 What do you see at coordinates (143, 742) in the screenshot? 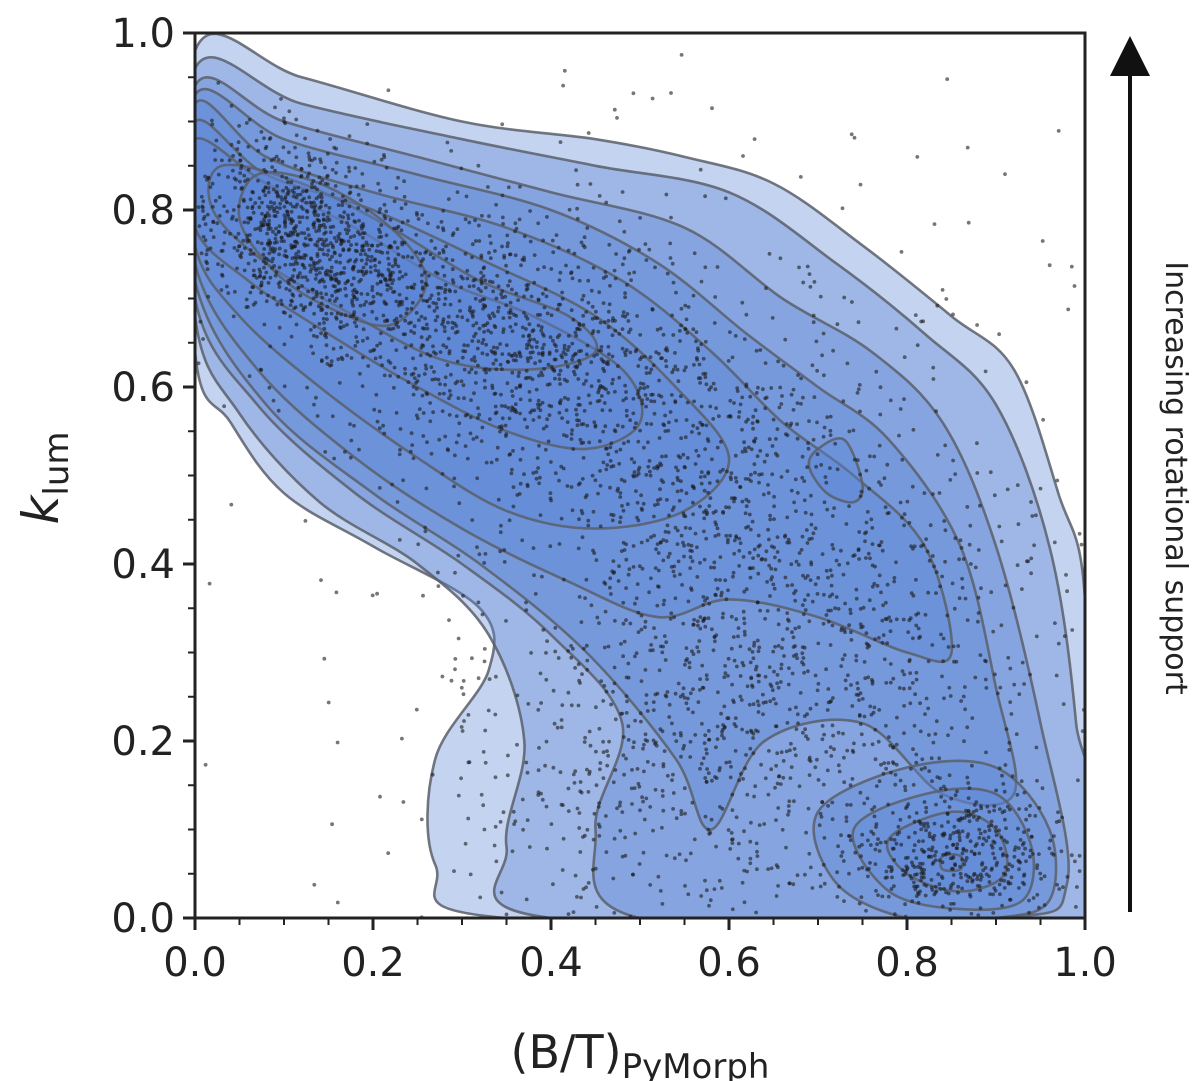
I see `y-tick-label: 0.2` at bounding box center [143, 742].